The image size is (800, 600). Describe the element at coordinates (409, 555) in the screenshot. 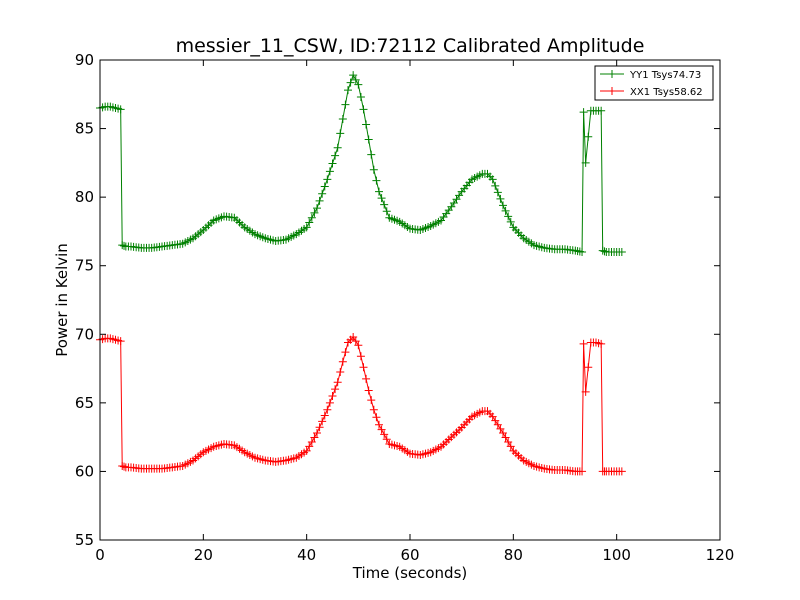

I see `x-tick-label: 60` at that location.